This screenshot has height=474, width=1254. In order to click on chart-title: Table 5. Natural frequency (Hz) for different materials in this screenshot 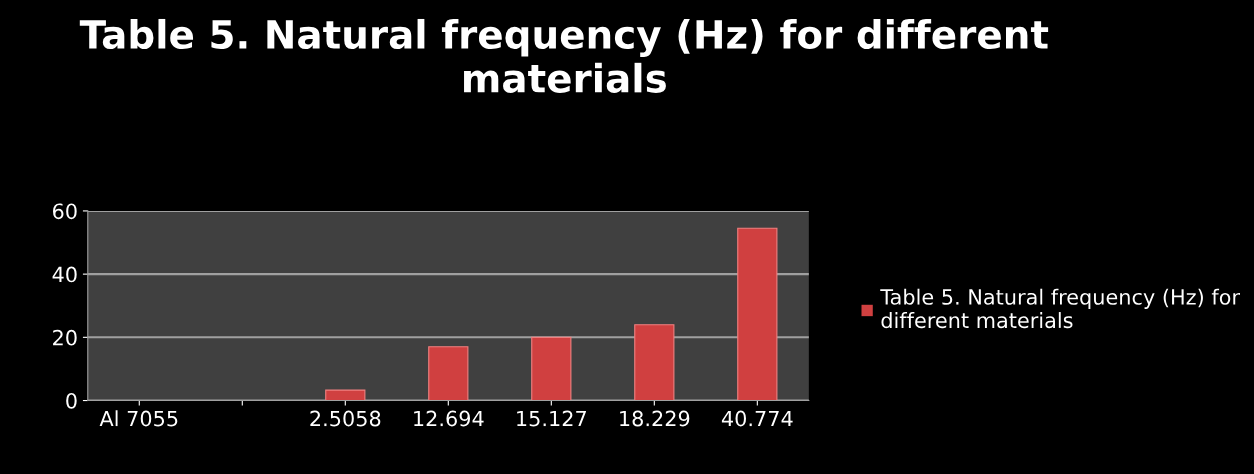, I will do `click(564, 55)`.